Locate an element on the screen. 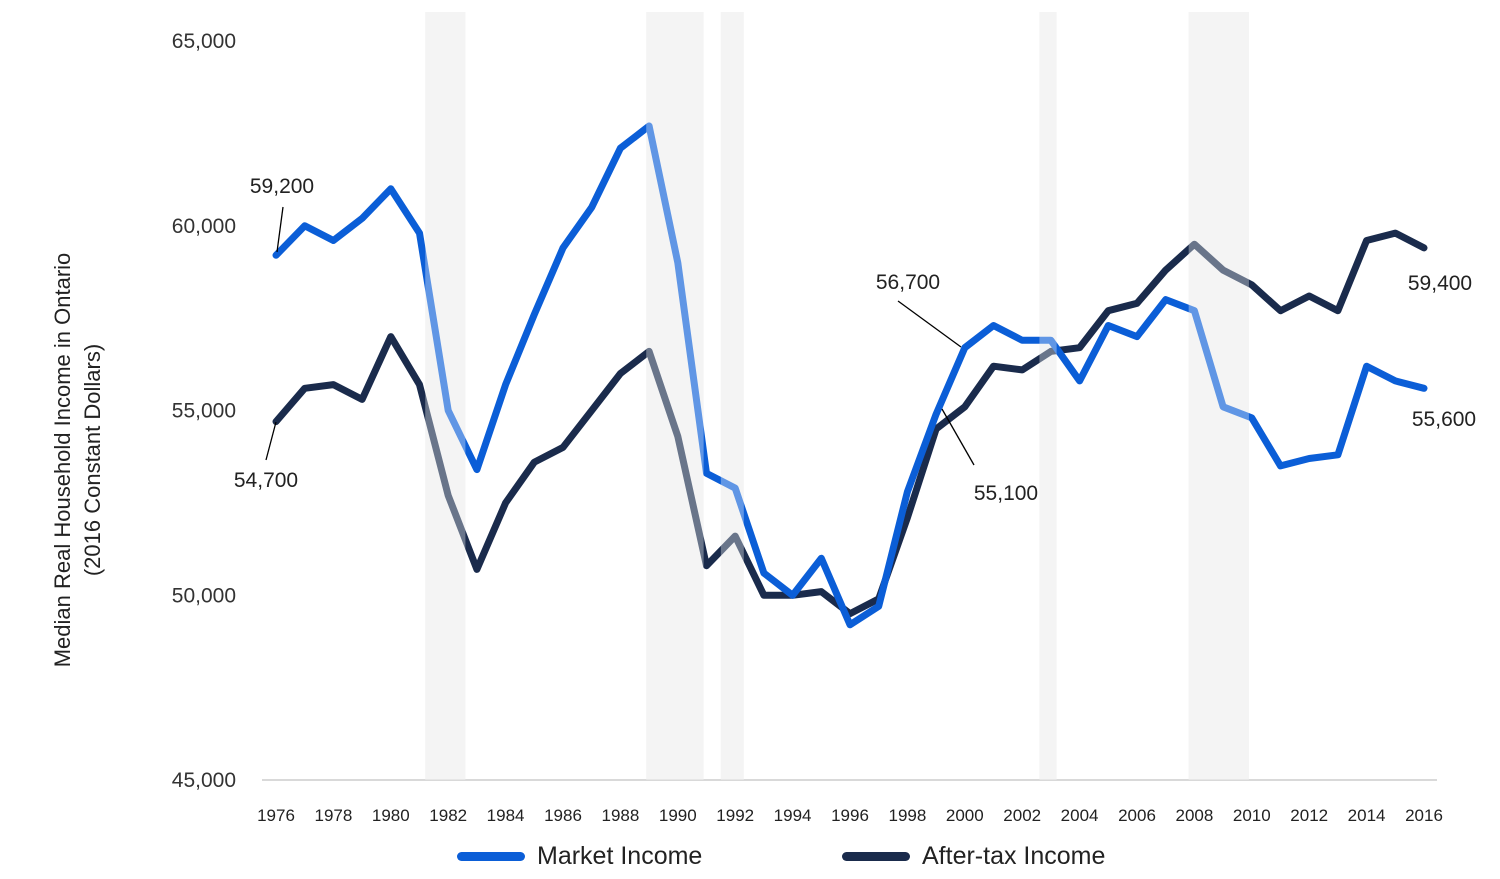 The height and width of the screenshot is (879, 1500). x-tick-label: 1998 is located at coordinates (907, 815).